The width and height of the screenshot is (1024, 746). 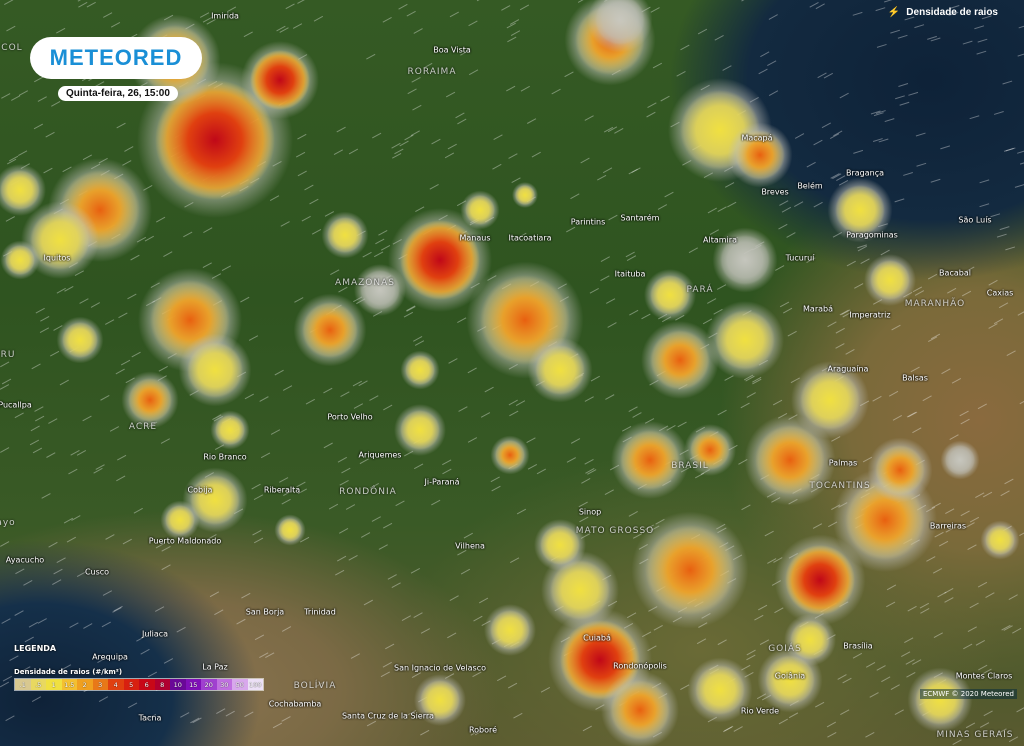 What do you see at coordinates (943, 12) in the screenshot?
I see `layer-selector: ⚡ Densidade de raios` at bounding box center [943, 12].